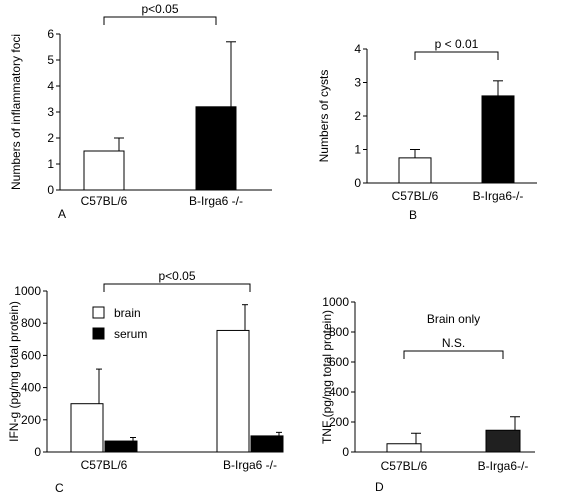 The width and height of the screenshot is (563, 496). What do you see at coordinates (339, 332) in the screenshot?
I see `panel-d-y-tick-label: 800` at bounding box center [339, 332].